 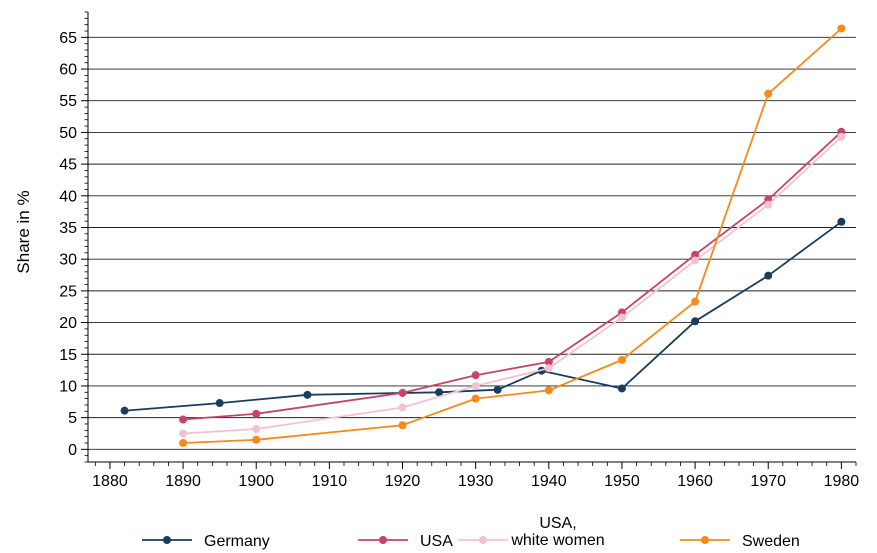 What do you see at coordinates (72, 418) in the screenshot?
I see `y-tick-label: 5` at bounding box center [72, 418].